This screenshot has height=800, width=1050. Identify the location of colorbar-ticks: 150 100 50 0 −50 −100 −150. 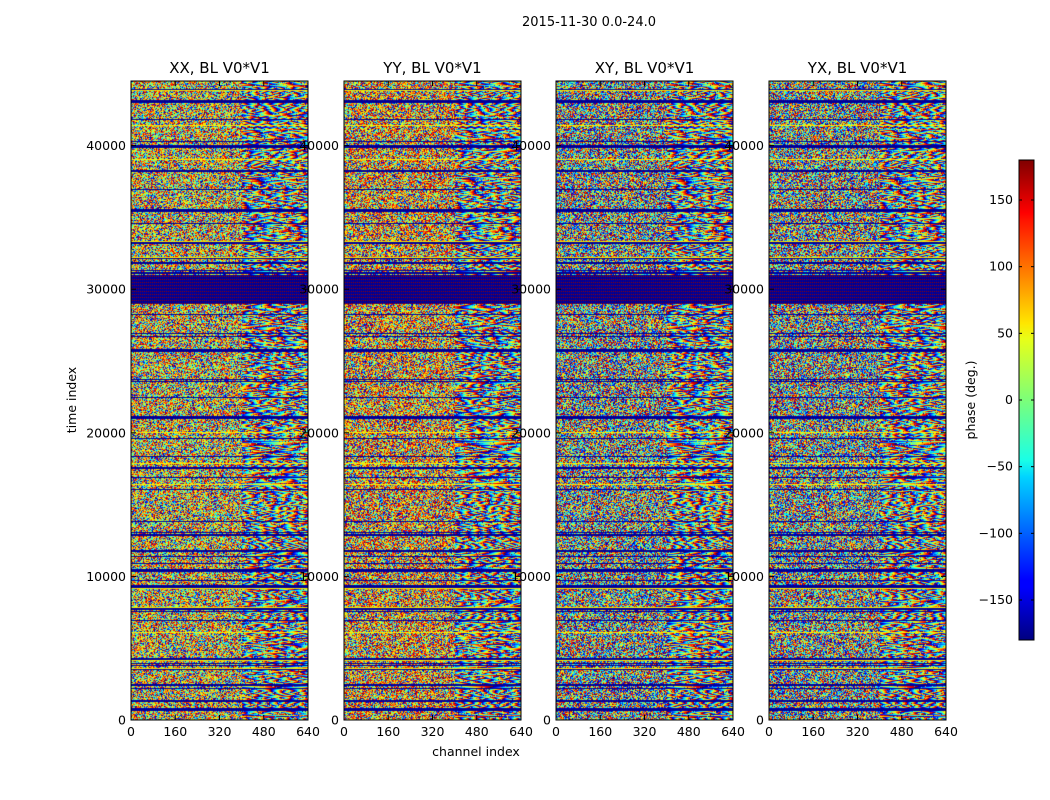
(1006, 399).